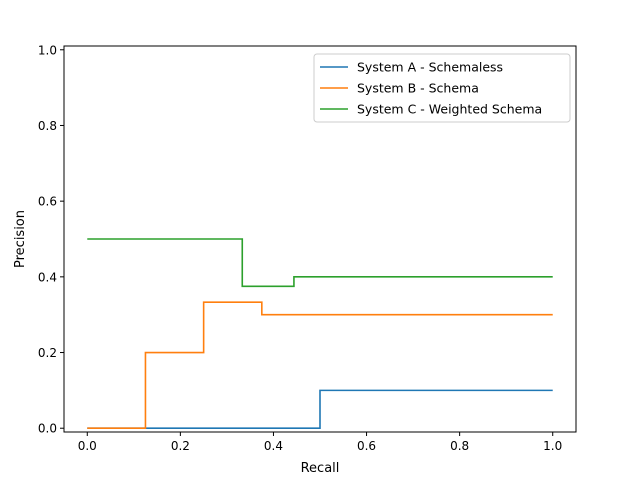 This screenshot has height=480, width=640. Describe the element at coordinates (47, 50) in the screenshot. I see `y-tick-label: 1.0` at that location.